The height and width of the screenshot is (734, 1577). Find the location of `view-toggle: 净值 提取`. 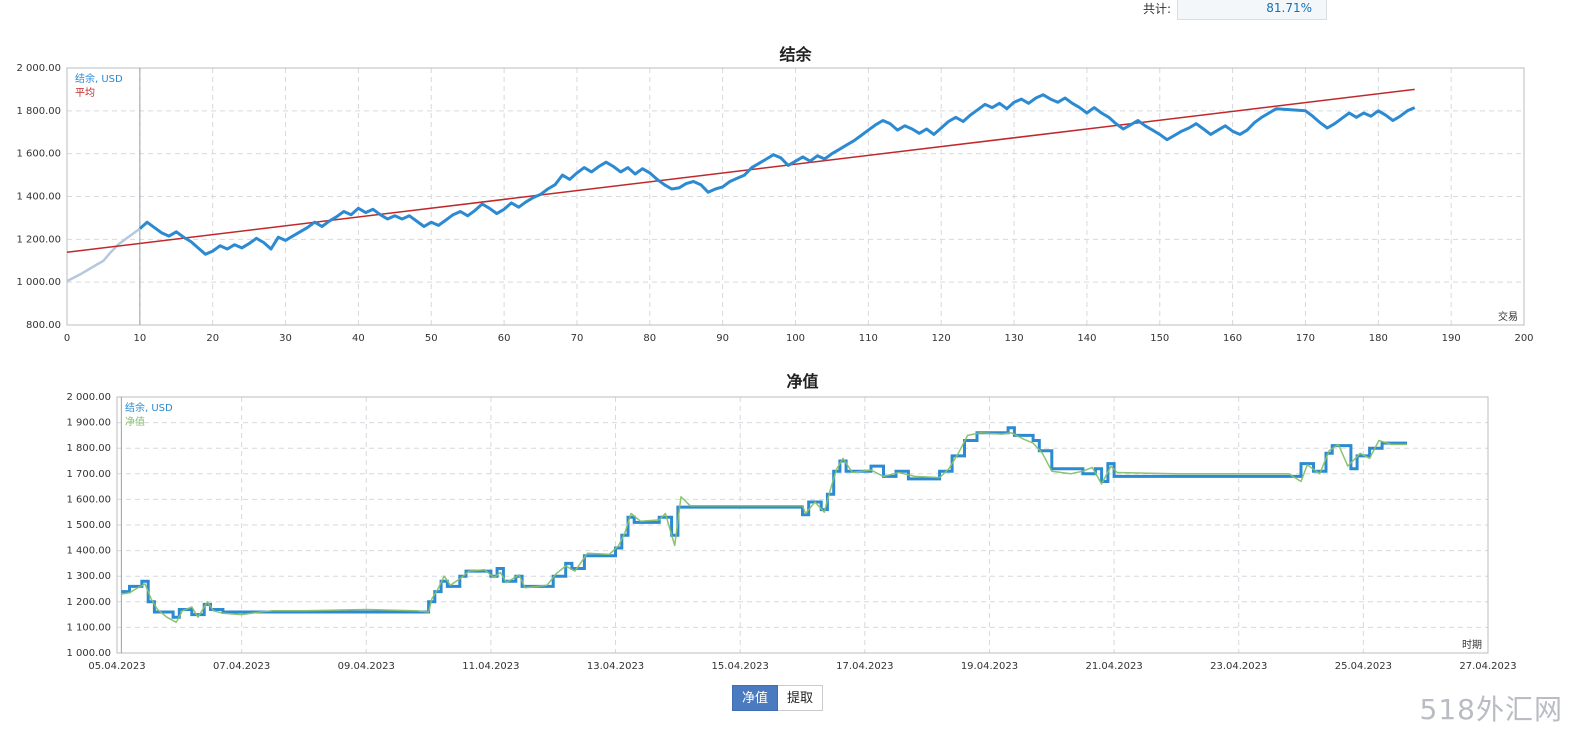

view-toggle: 净值 提取 is located at coordinates (778, 698).